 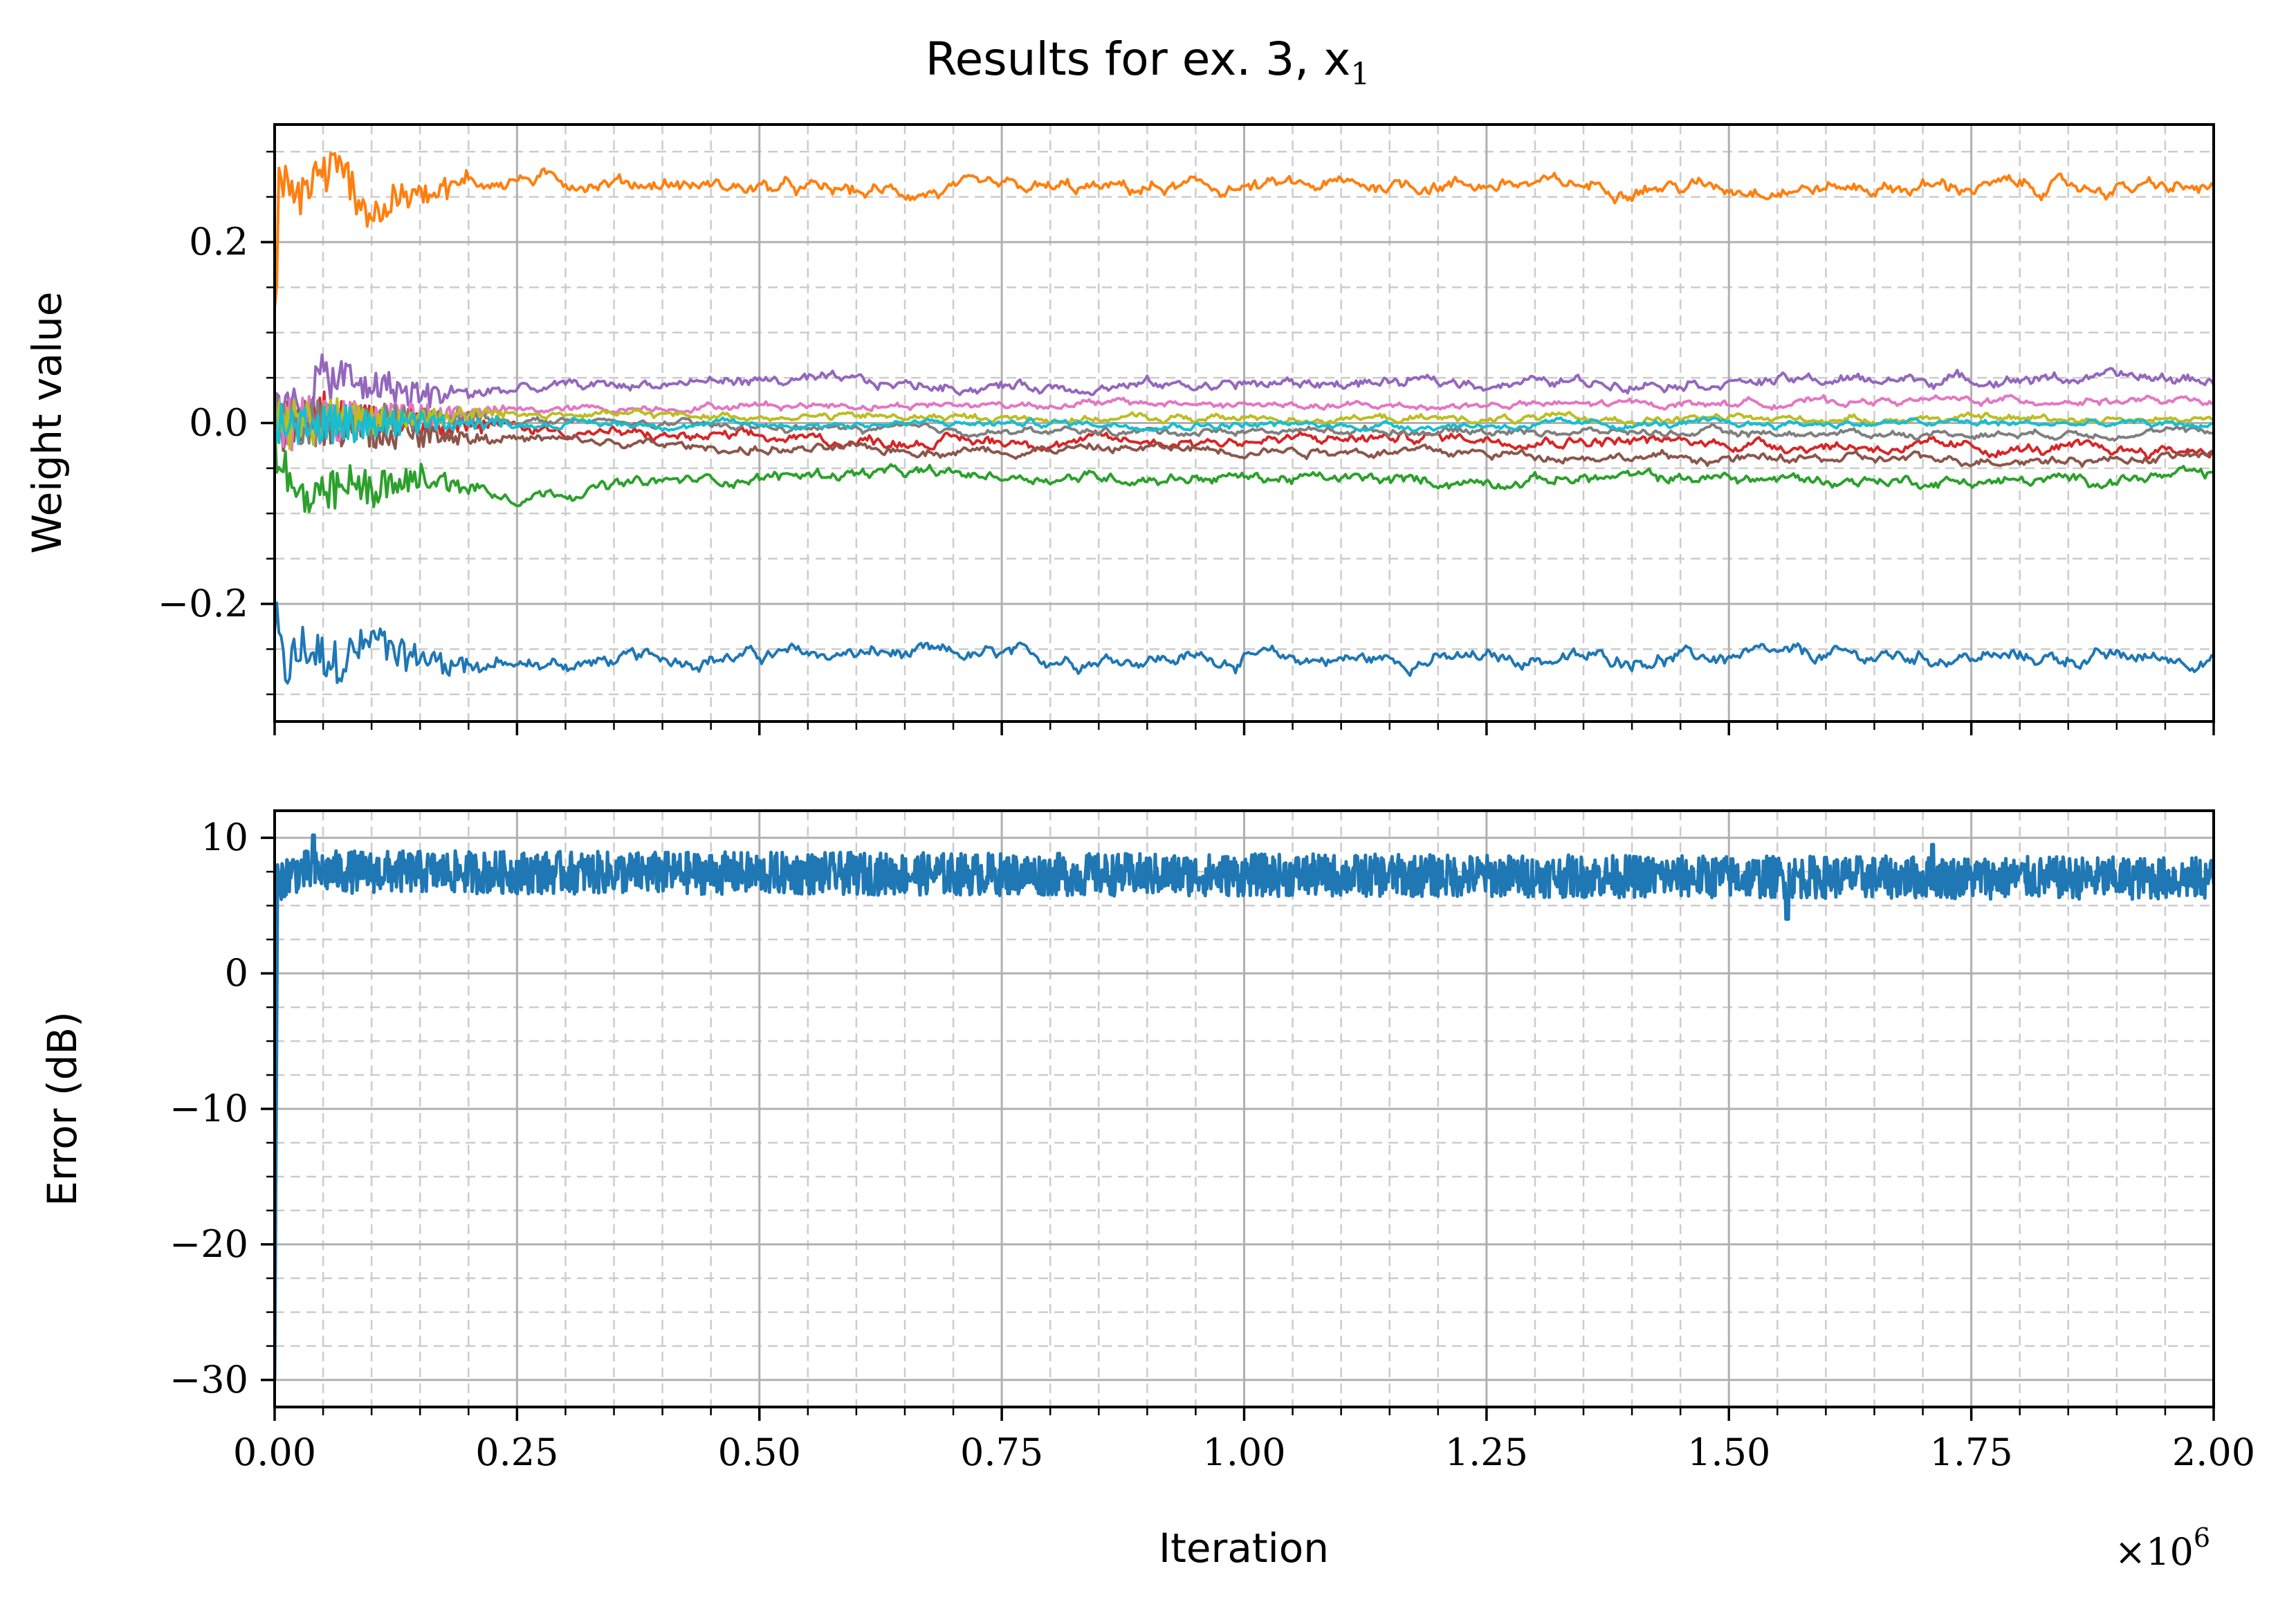 I want to click on weights-y-label: Weight value, so click(x=47, y=423).